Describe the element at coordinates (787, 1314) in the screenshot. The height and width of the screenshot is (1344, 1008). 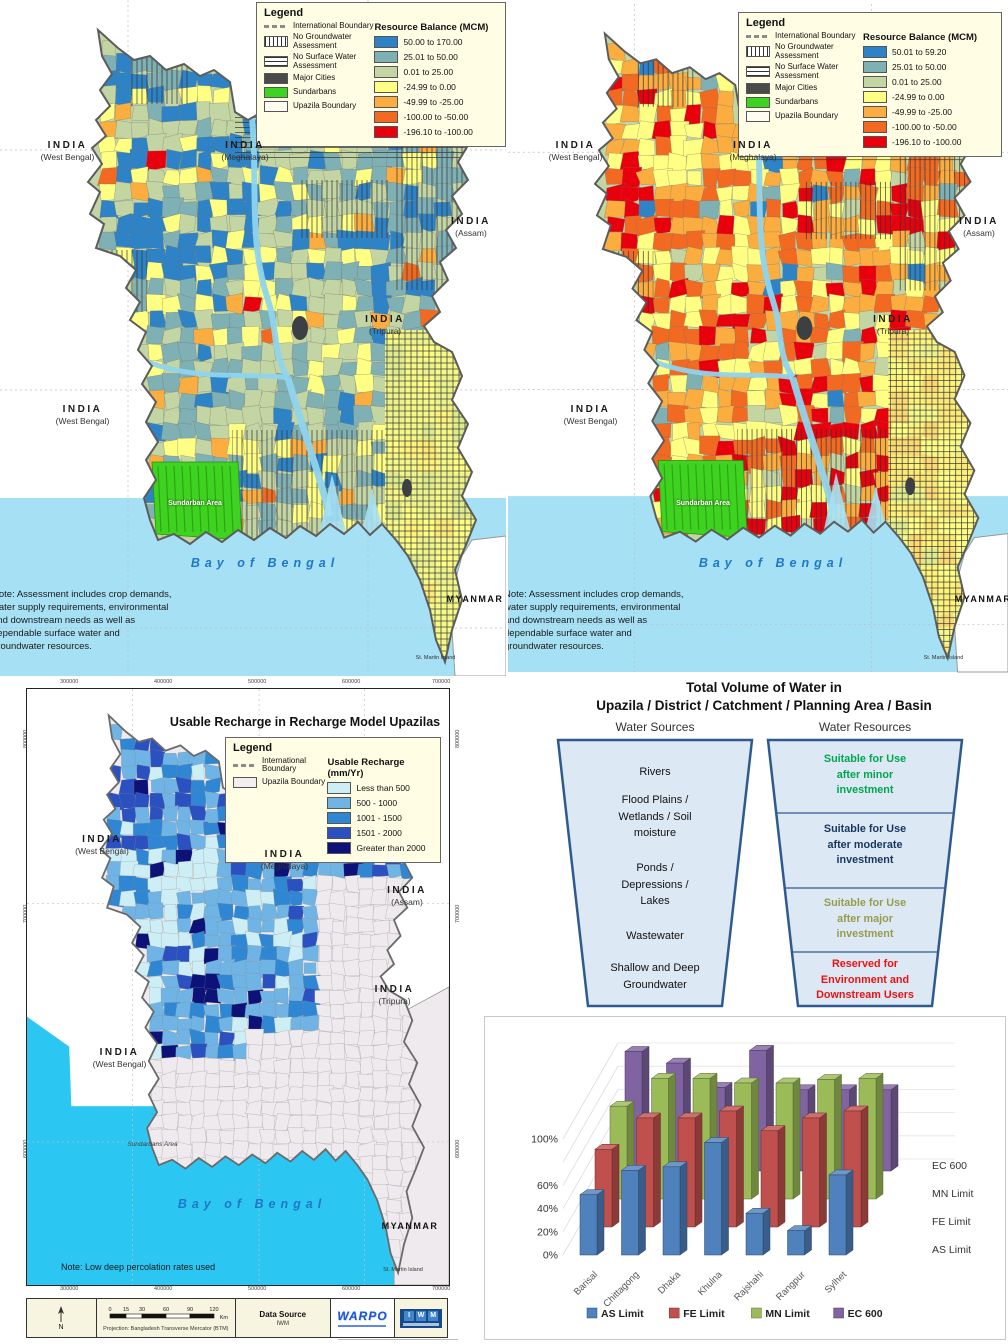
I see `legend-label: MN Limit` at that location.